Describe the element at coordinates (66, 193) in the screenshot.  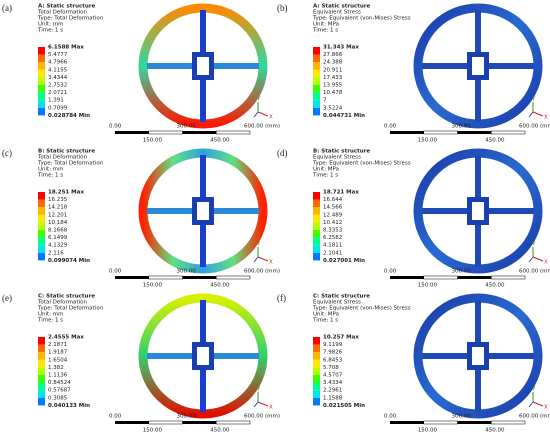
I see `legend-label: 18.251 Max` at that location.